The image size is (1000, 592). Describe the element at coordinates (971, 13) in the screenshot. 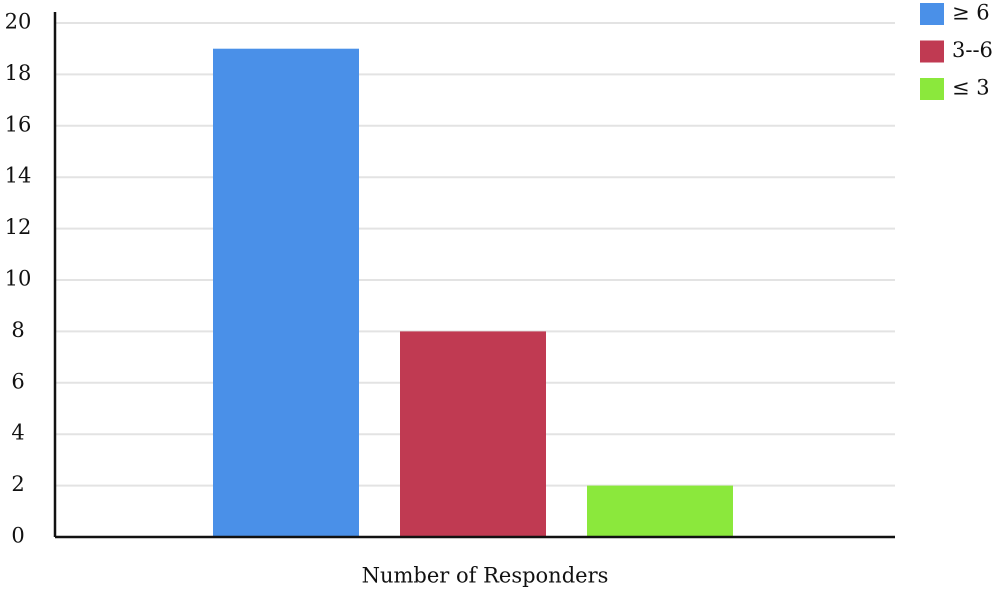

I see `legend-label: ≥ 6` at that location.